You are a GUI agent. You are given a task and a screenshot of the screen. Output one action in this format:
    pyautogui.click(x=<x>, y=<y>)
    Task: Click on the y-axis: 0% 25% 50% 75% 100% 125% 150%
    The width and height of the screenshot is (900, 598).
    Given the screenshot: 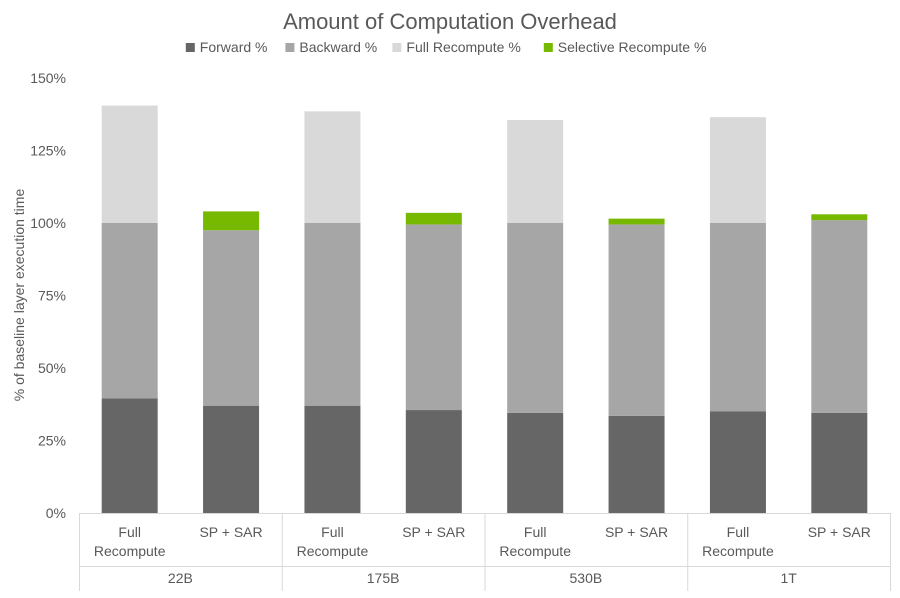 What is the action you would take?
    pyautogui.click(x=48, y=295)
    